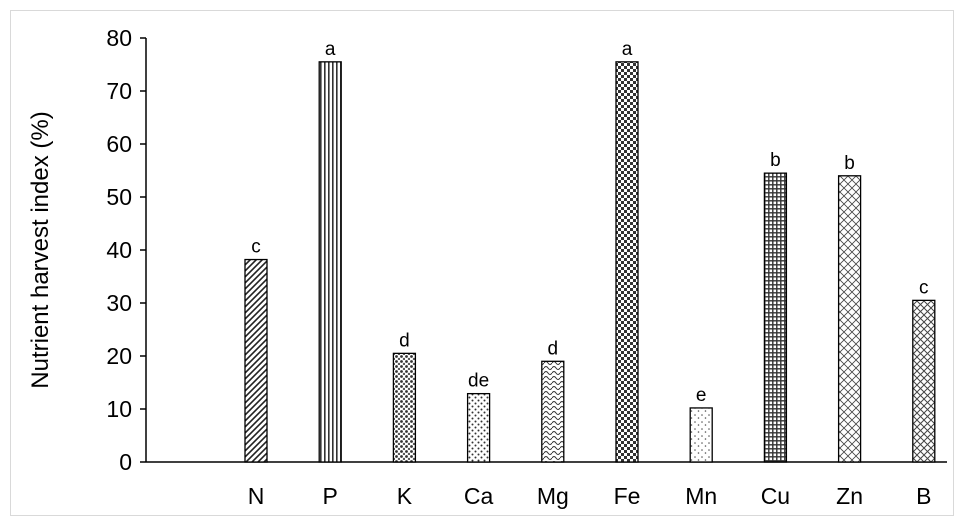 This screenshot has width=956, height=518. I want to click on y-tick-label: 50, so click(119, 197).